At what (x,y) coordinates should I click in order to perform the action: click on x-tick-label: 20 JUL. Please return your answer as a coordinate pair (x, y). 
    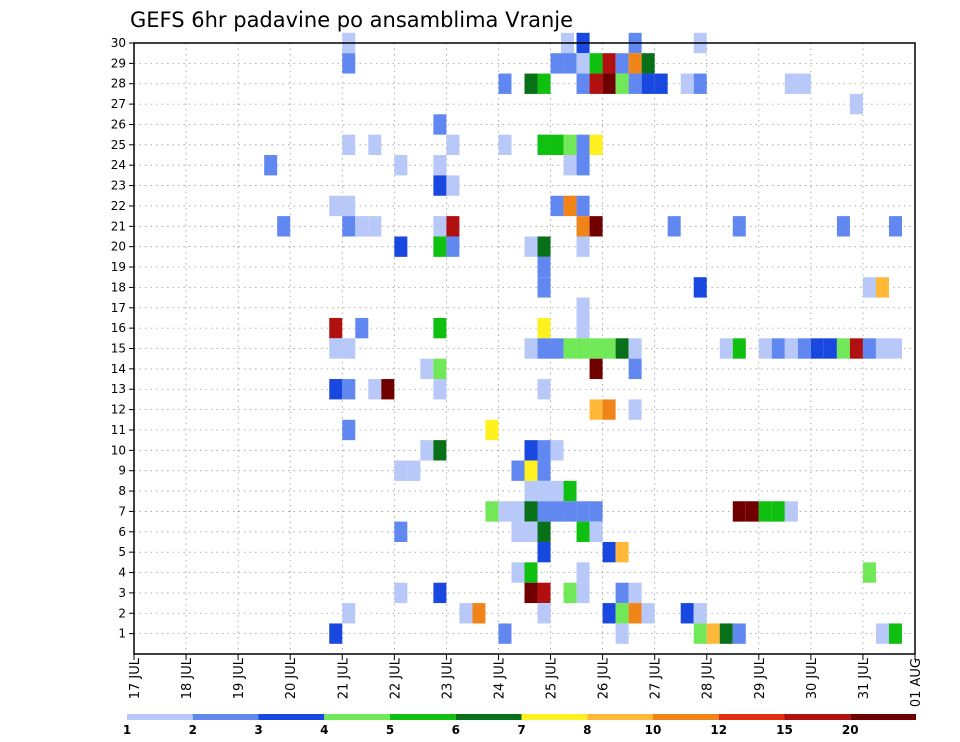
    Looking at the image, I should click on (291, 678).